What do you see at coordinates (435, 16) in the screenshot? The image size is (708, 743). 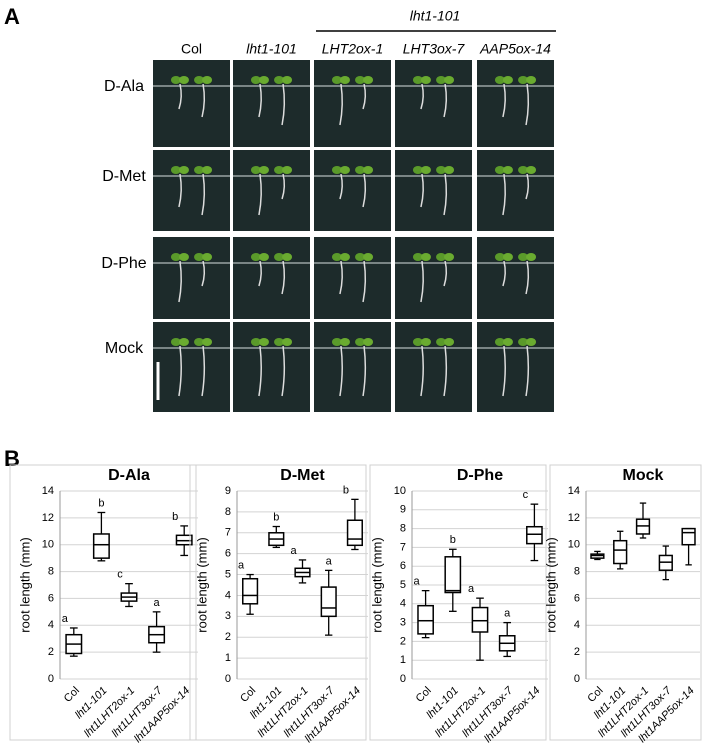 I see `group-label: lht1-101` at bounding box center [435, 16].